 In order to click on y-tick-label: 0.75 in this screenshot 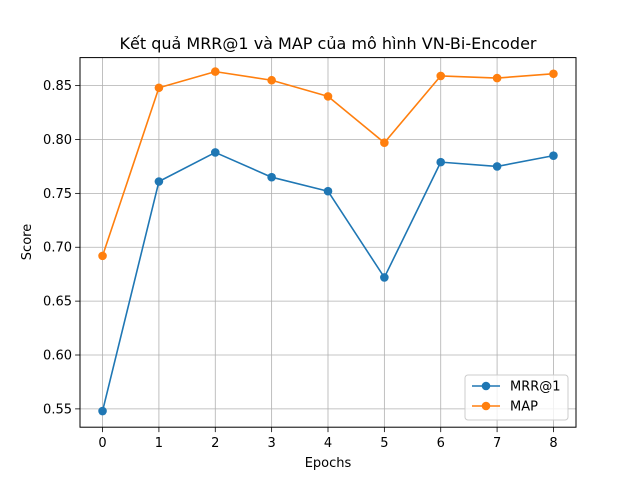, I will do `click(57, 194)`.